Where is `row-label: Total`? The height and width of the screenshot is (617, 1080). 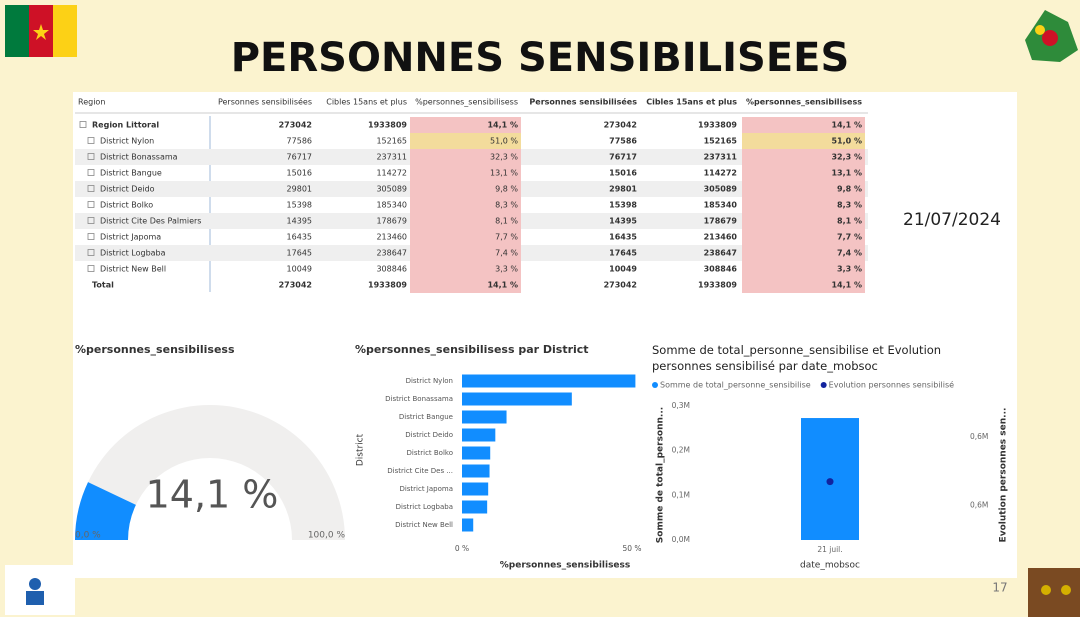
row-label: Total is located at coordinates (103, 285).